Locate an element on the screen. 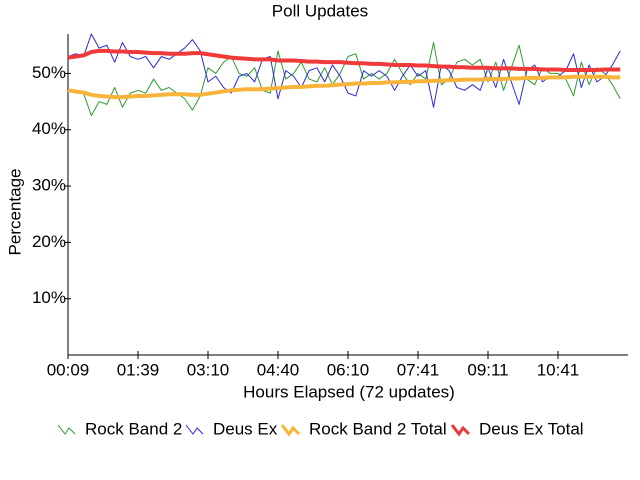  legend-label: Rock Band 2 Total is located at coordinates (378, 428).